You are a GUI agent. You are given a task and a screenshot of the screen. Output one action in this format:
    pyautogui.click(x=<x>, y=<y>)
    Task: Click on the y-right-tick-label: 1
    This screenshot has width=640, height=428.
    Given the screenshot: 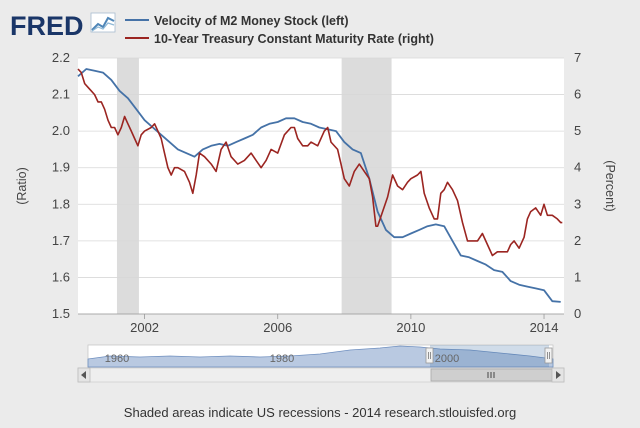 What is the action you would take?
    pyautogui.click(x=577, y=276)
    